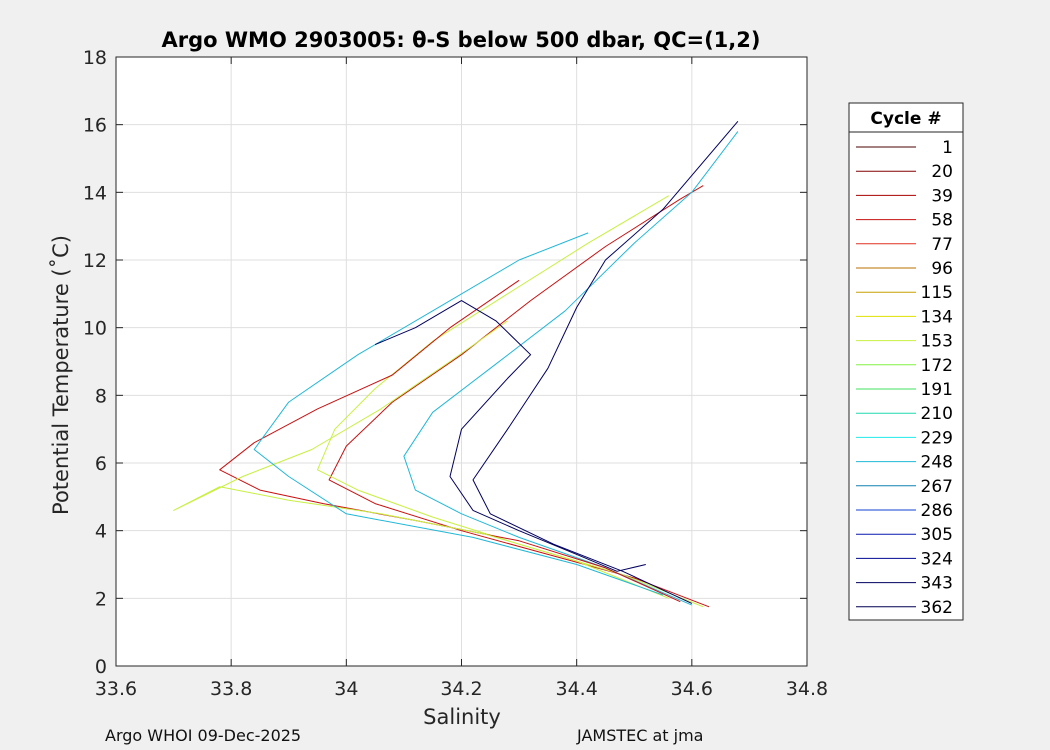 The height and width of the screenshot is (750, 1050). Describe the element at coordinates (937, 390) in the screenshot. I see `legend-label: 191` at that location.